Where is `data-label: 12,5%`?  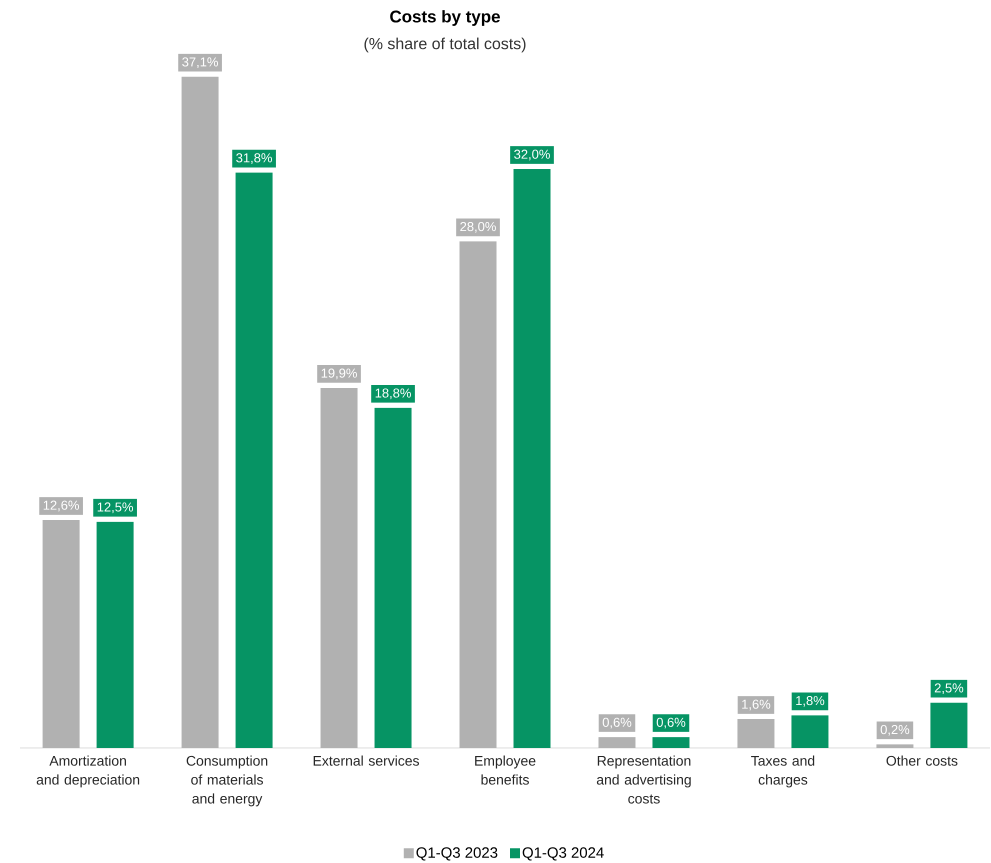 data-label: 12,5% is located at coordinates (116, 508).